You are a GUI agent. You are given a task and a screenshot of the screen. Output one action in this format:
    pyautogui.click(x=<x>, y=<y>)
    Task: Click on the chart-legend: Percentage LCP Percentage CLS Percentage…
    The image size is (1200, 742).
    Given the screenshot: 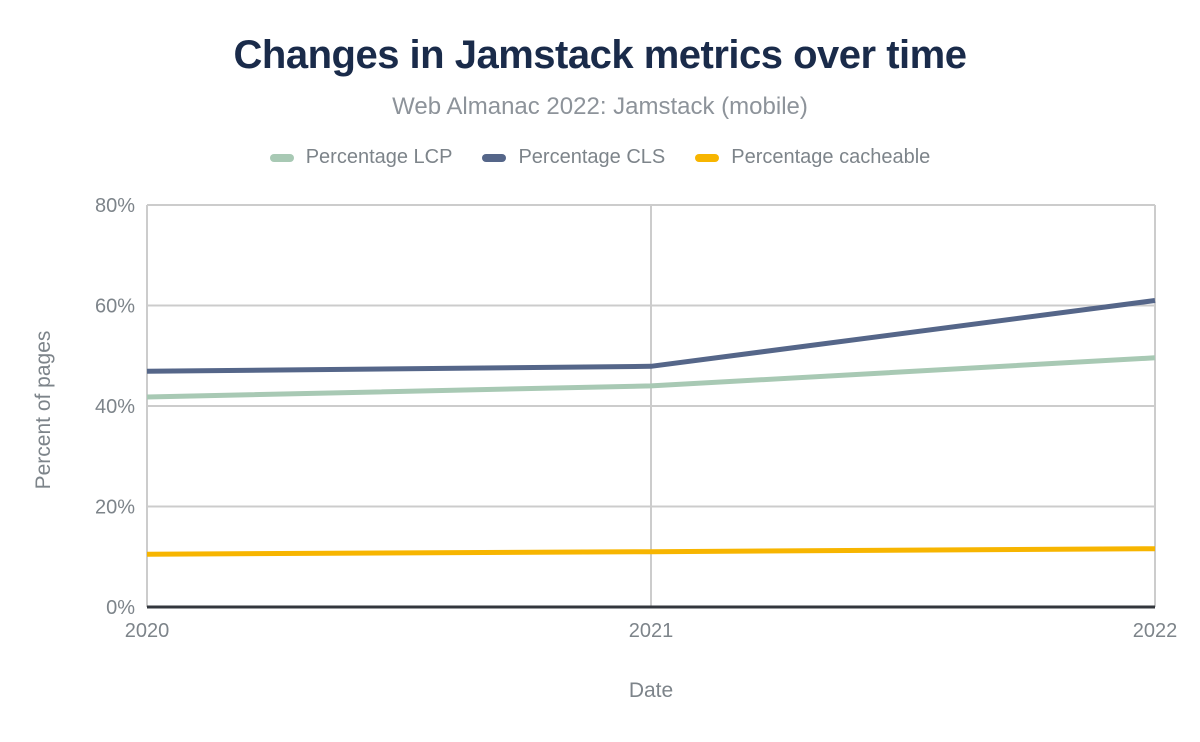 What is the action you would take?
    pyautogui.click(x=600, y=157)
    